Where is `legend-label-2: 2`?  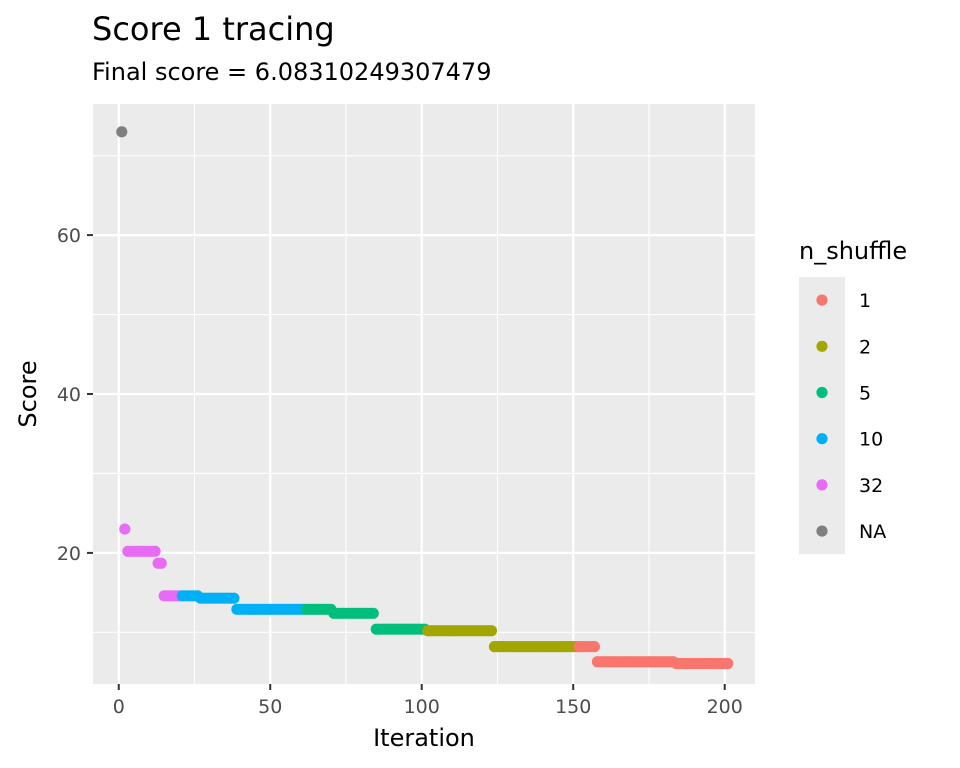 legend-label-2: 2 is located at coordinates (865, 347).